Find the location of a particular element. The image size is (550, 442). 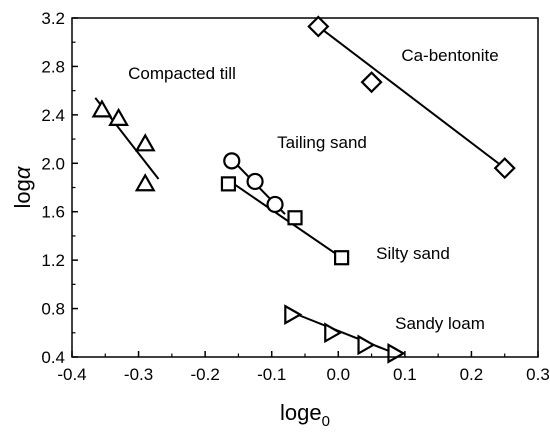

y-tick-label: 2.4 is located at coordinates (53, 115).